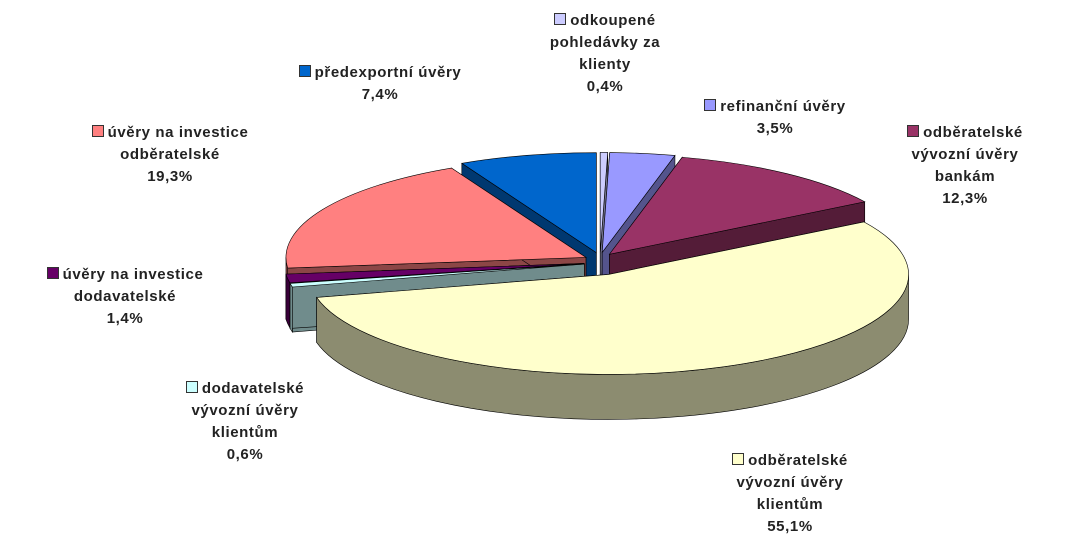 The height and width of the screenshot is (551, 1066). Describe the element at coordinates (380, 84) in the screenshot. I see `data-label: předexportní úvěry 7,4%` at that location.